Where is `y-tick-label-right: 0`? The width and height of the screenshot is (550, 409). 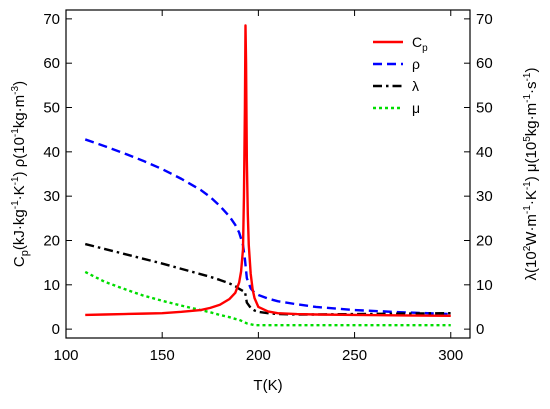 y-tick-label-right: 0 is located at coordinates (480, 329).